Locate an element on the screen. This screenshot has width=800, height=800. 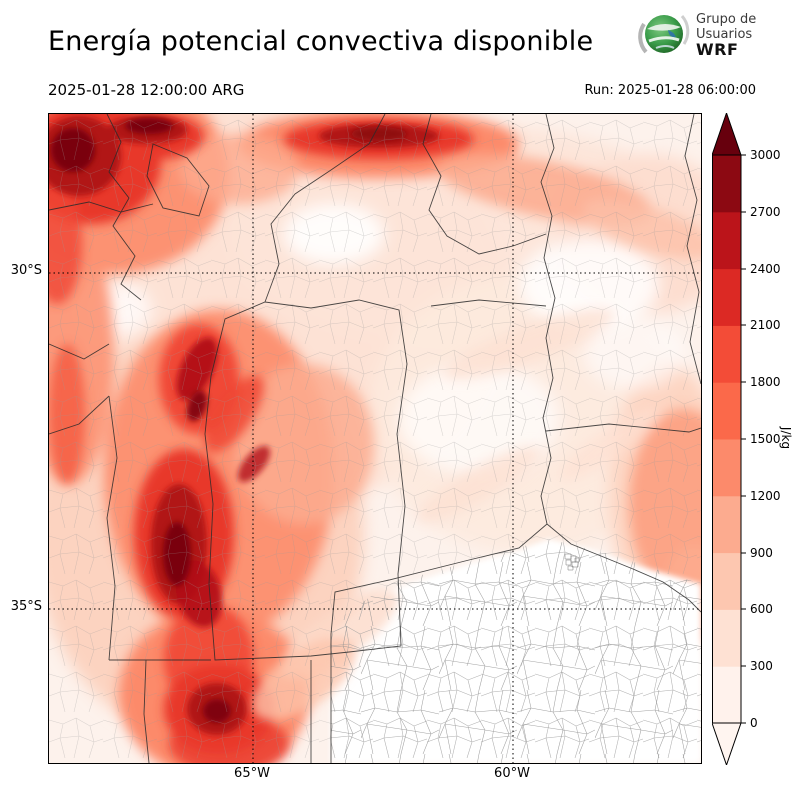
run-time-label: Run: 2025-01-28 06:00:00 is located at coordinates (670, 90).